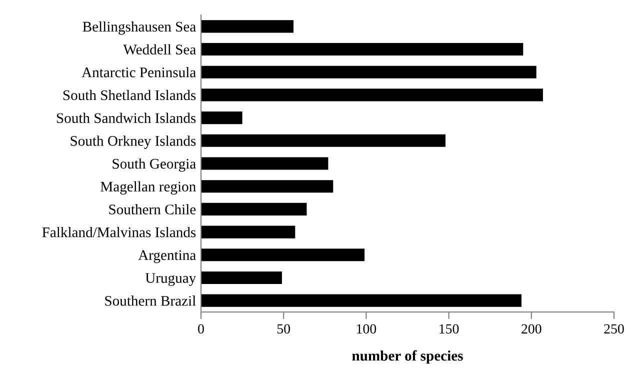 The width and height of the screenshot is (638, 383). I want to click on y-tick-label: Argentina, so click(167, 257).